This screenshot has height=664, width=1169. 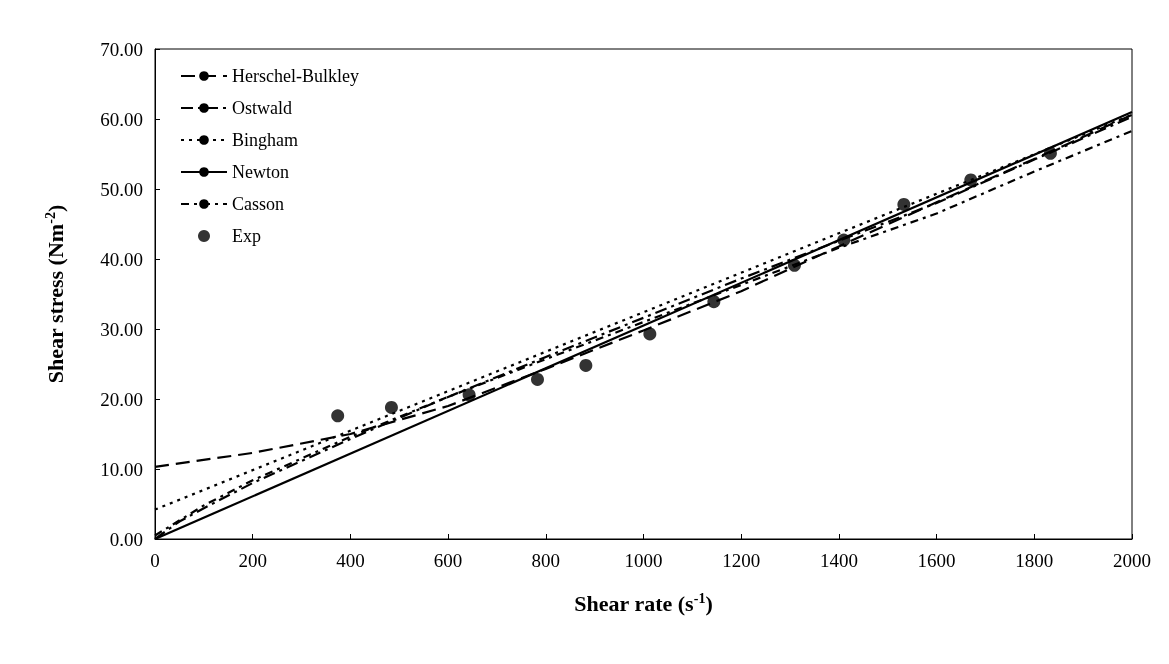 I want to click on x-tick-label: 200, so click(x=252, y=560).